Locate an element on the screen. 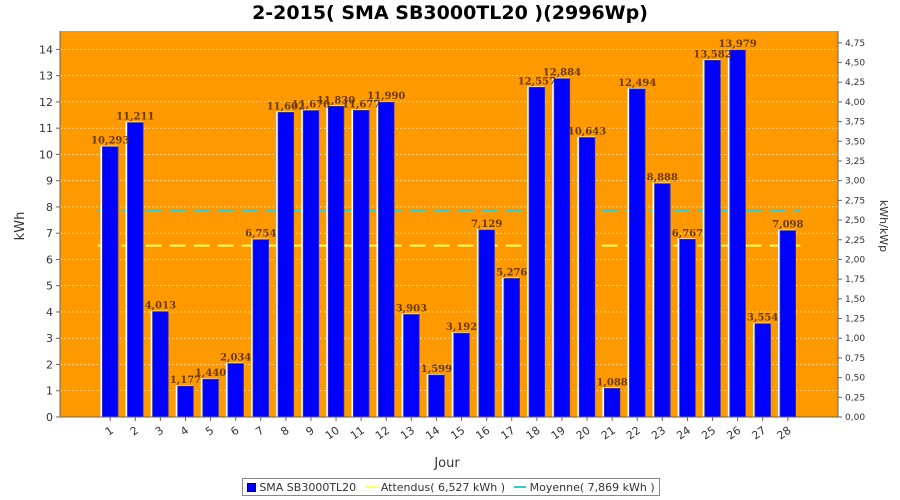 Image resolution: width=900 pixels, height=500 pixels. y2-tick-label: 4,00 is located at coordinates (855, 103).